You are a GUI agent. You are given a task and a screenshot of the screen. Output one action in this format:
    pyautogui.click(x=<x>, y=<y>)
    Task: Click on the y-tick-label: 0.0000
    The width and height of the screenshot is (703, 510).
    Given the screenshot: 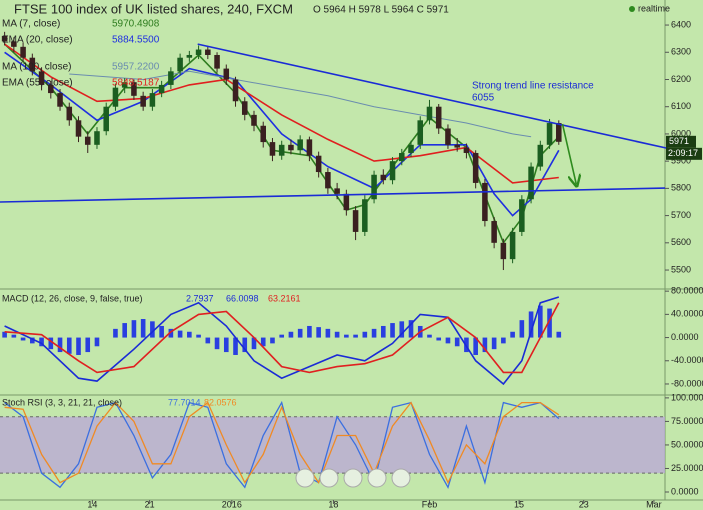 What is the action you would take?
    pyautogui.click(x=685, y=337)
    